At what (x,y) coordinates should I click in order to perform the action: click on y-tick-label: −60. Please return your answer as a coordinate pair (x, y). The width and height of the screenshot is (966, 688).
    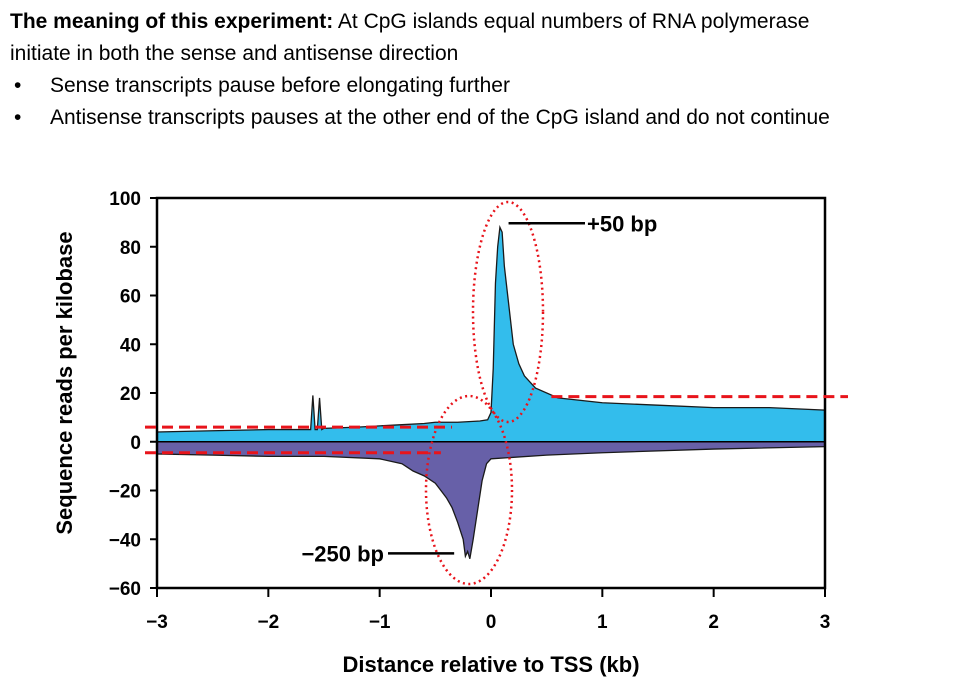
    Looking at the image, I should click on (125, 589).